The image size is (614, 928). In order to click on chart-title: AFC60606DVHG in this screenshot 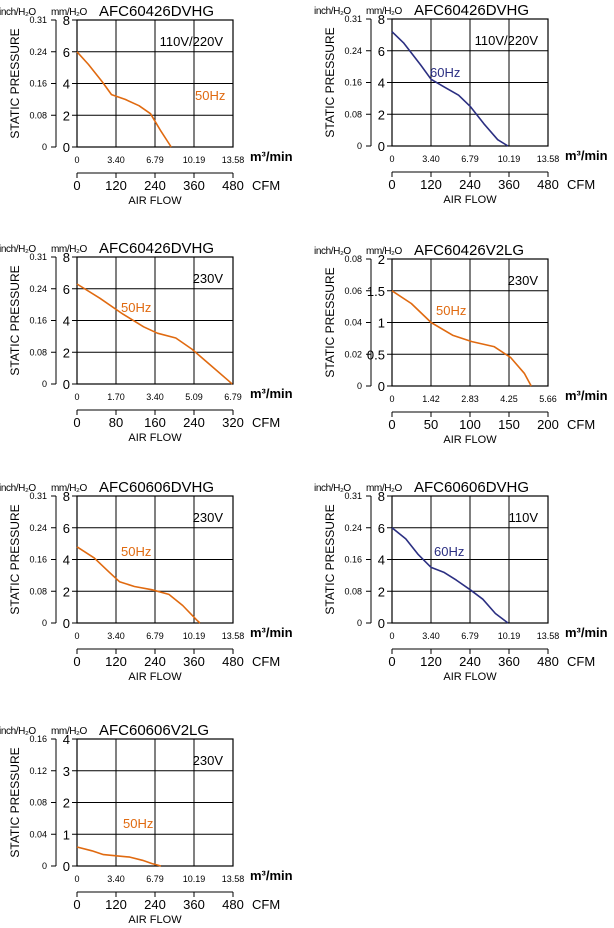, I will do `click(156, 487)`.